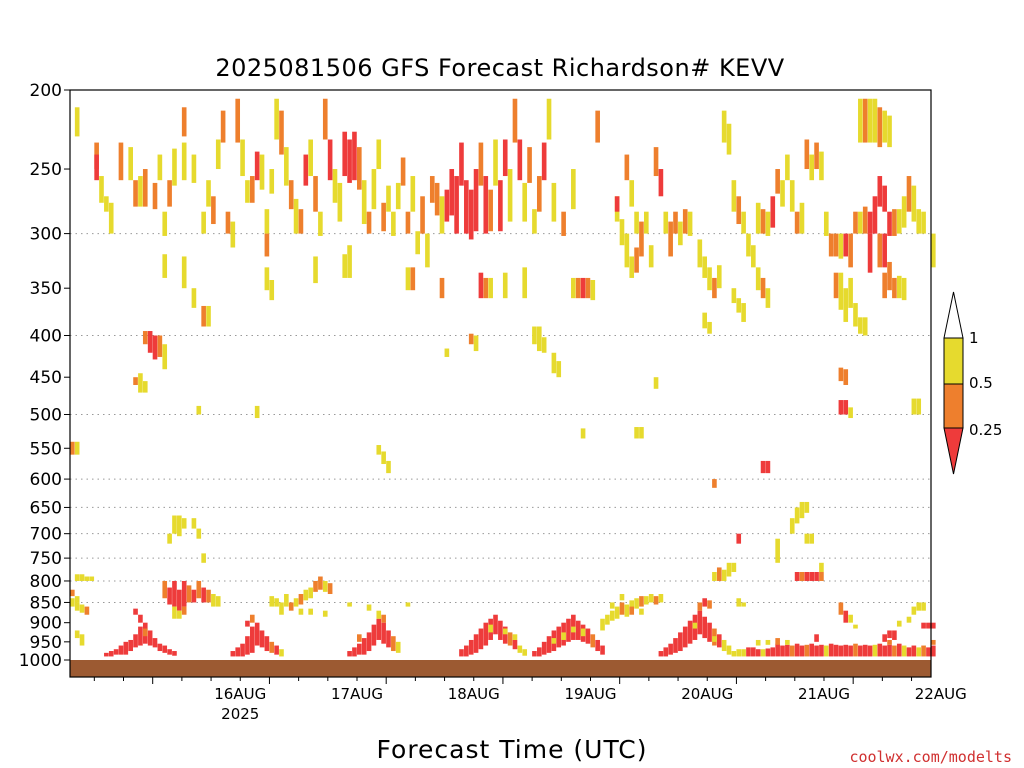  I want to click on legend-label-0: 1, so click(974, 338).